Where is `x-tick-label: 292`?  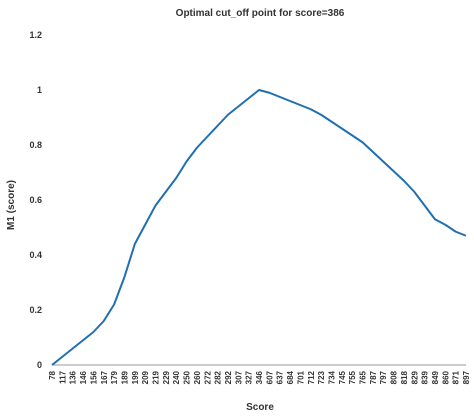
x-tick-label: 292 is located at coordinates (228, 377).